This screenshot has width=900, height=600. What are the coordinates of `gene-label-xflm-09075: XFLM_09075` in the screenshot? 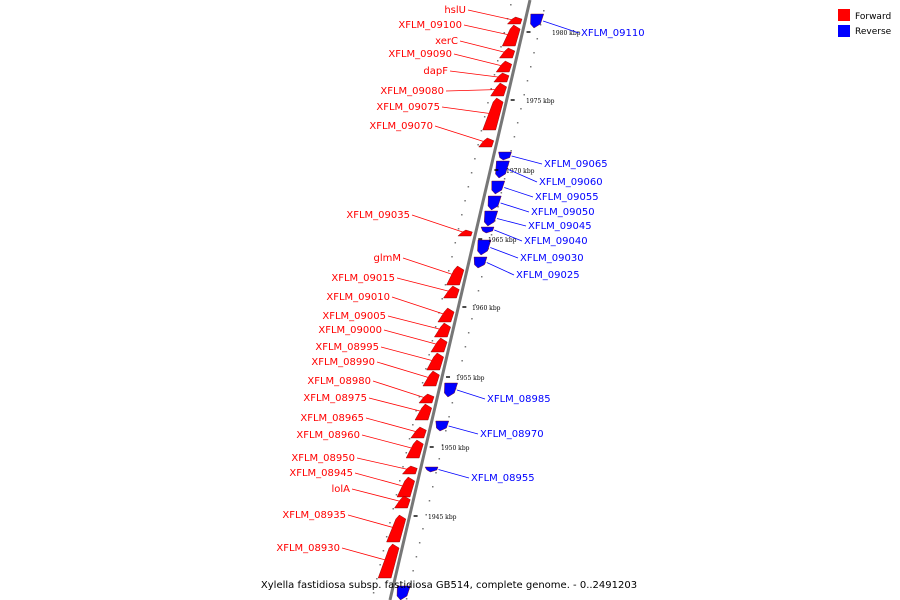 It's located at (408, 107).